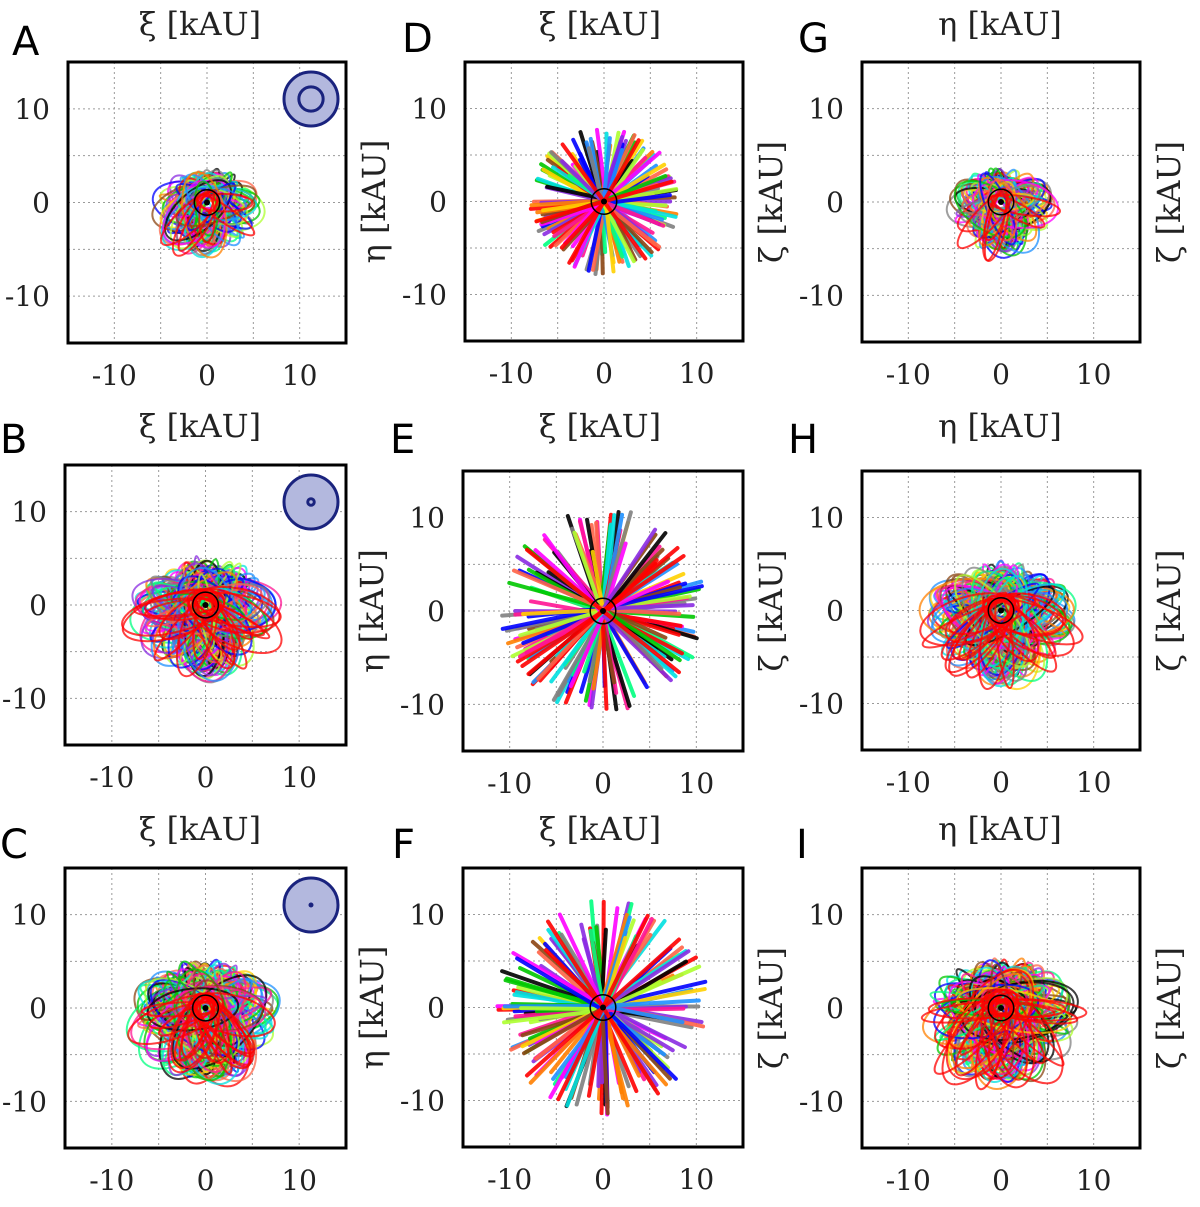  Describe the element at coordinates (26, 42) in the screenshot. I see `panel-letter: A` at that location.